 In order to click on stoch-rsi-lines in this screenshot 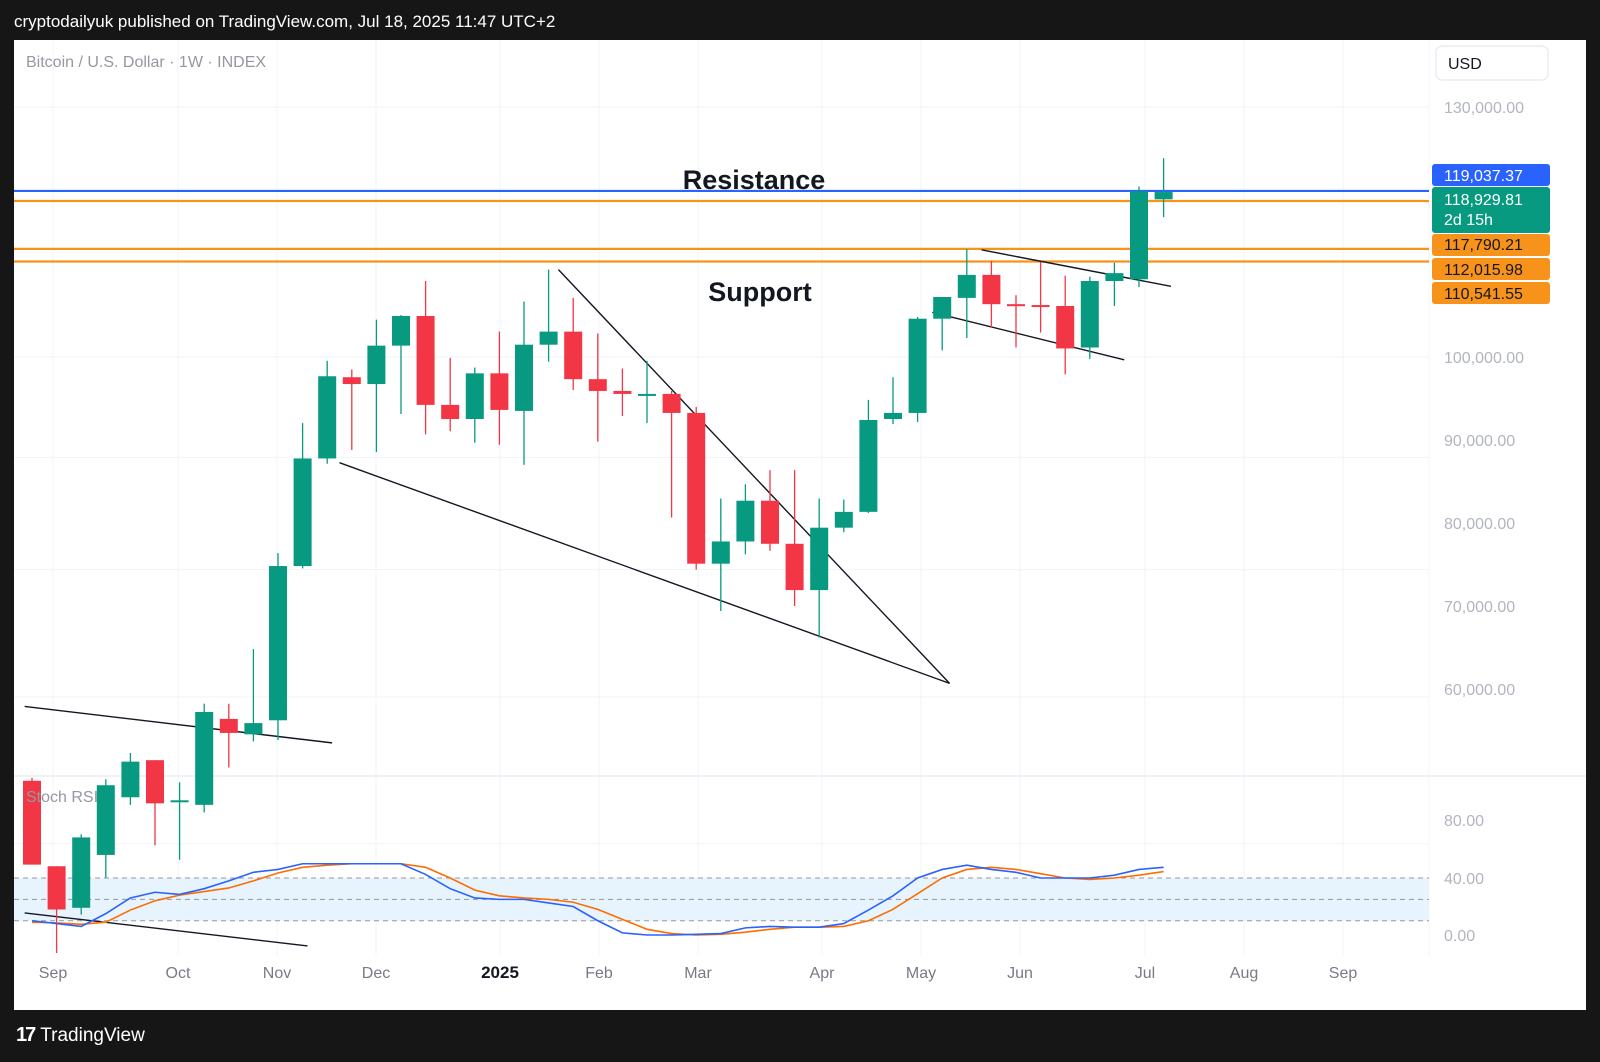, I will do `click(597, 899)`.